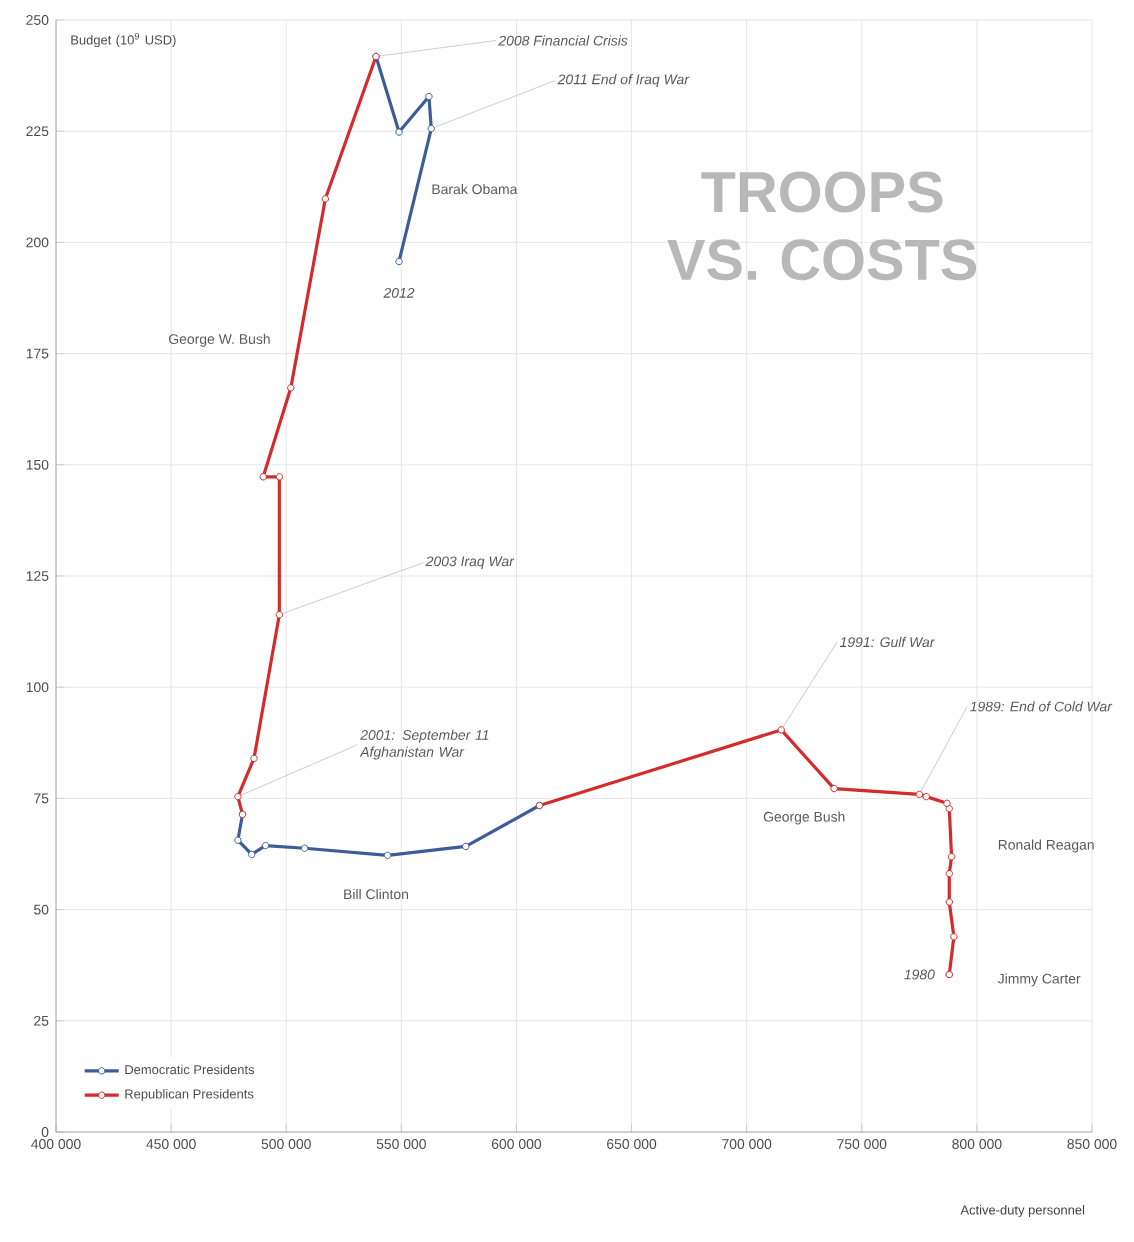 Image resolution: width=1134 pixels, height=1242 pixels. What do you see at coordinates (822, 226) in the screenshot?
I see `text: TROOPS VS. COSTS` at bounding box center [822, 226].